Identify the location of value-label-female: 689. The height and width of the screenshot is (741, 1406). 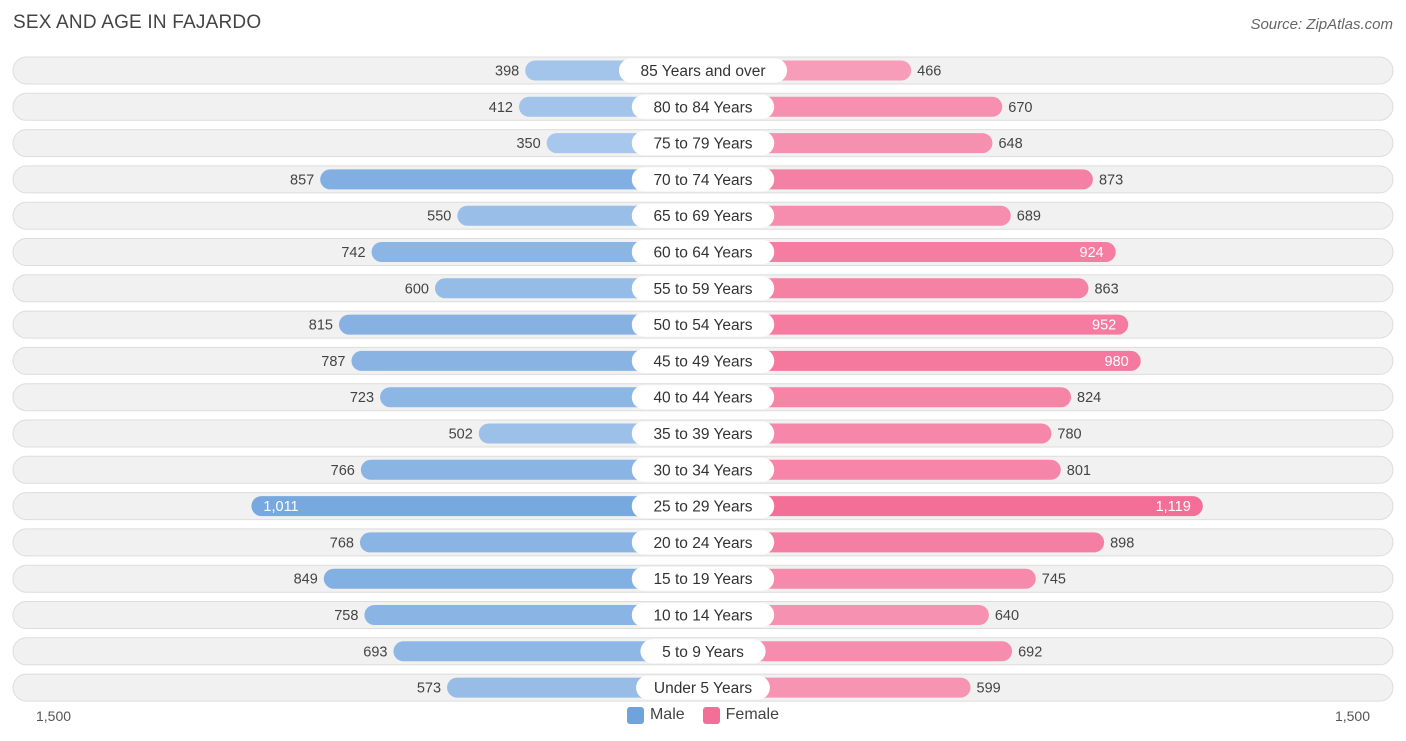
(1029, 217).